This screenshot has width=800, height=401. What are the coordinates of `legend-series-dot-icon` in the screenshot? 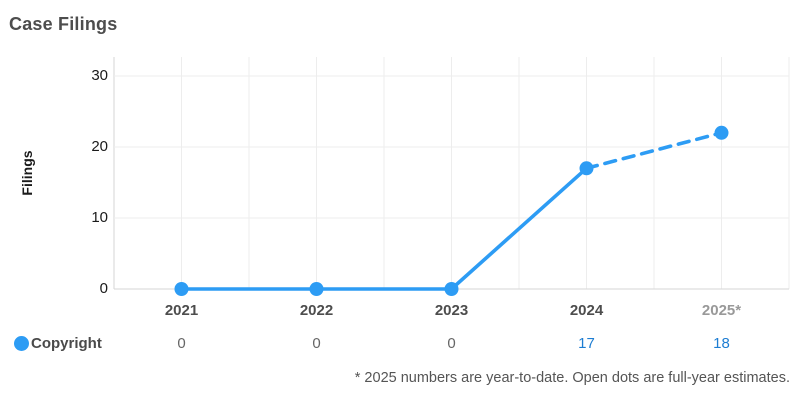 It's located at (21, 343).